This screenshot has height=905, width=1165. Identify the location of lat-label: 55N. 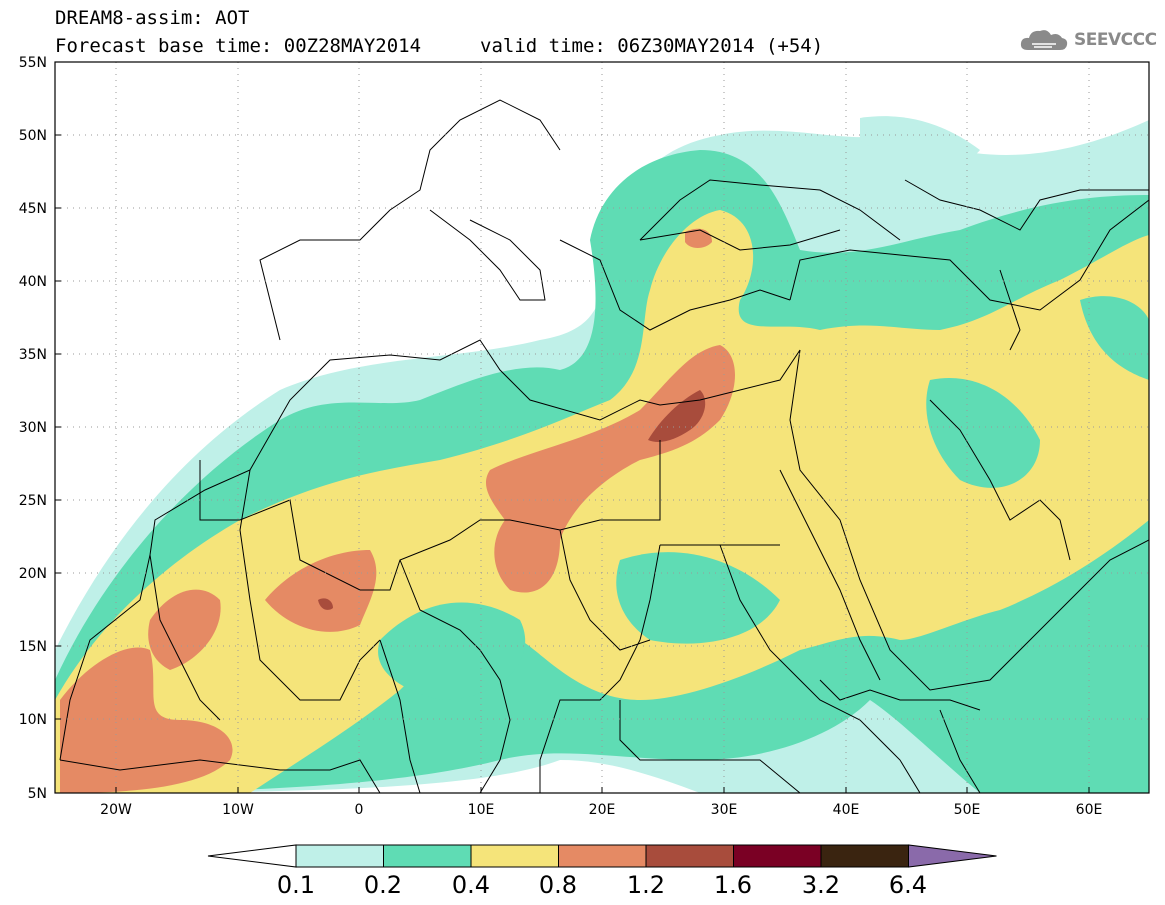
(33, 63).